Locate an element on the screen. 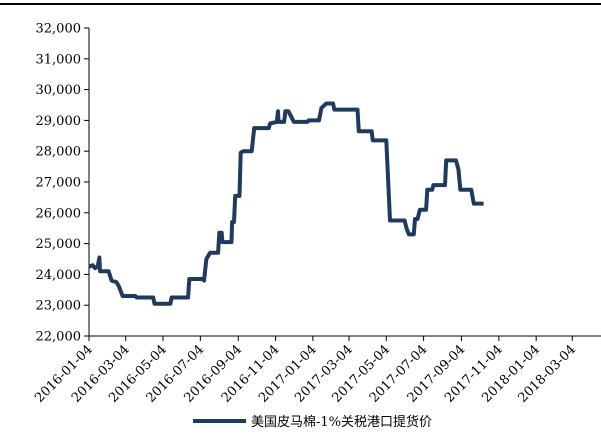  y-tick-label: 22,000 is located at coordinates (59, 337).